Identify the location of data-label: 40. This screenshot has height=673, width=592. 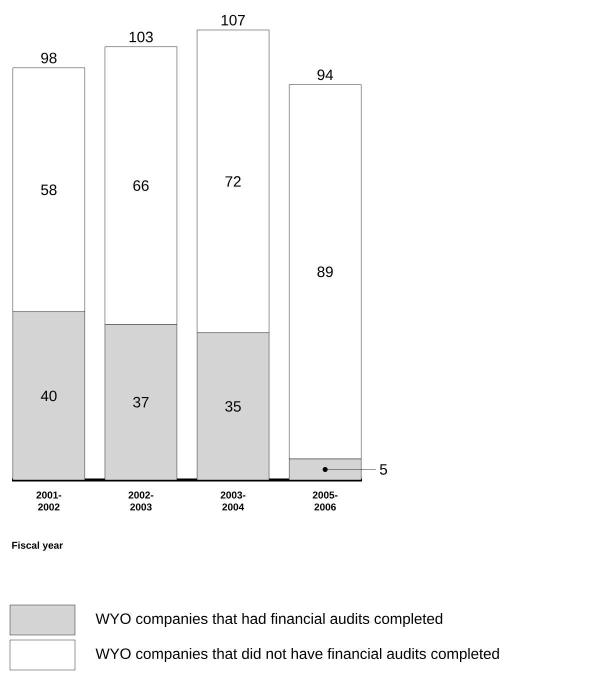
(48, 396).